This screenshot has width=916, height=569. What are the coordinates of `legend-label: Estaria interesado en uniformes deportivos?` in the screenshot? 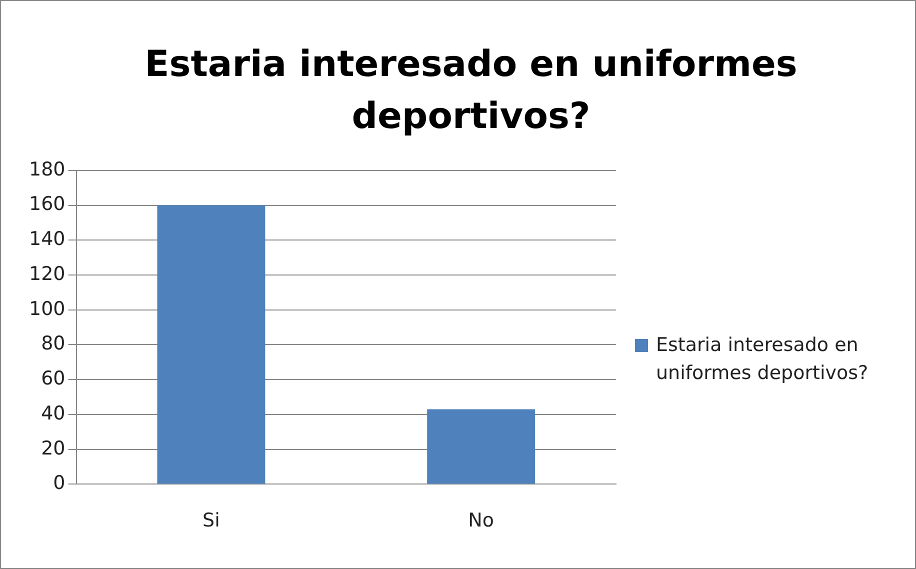 It's located at (763, 359).